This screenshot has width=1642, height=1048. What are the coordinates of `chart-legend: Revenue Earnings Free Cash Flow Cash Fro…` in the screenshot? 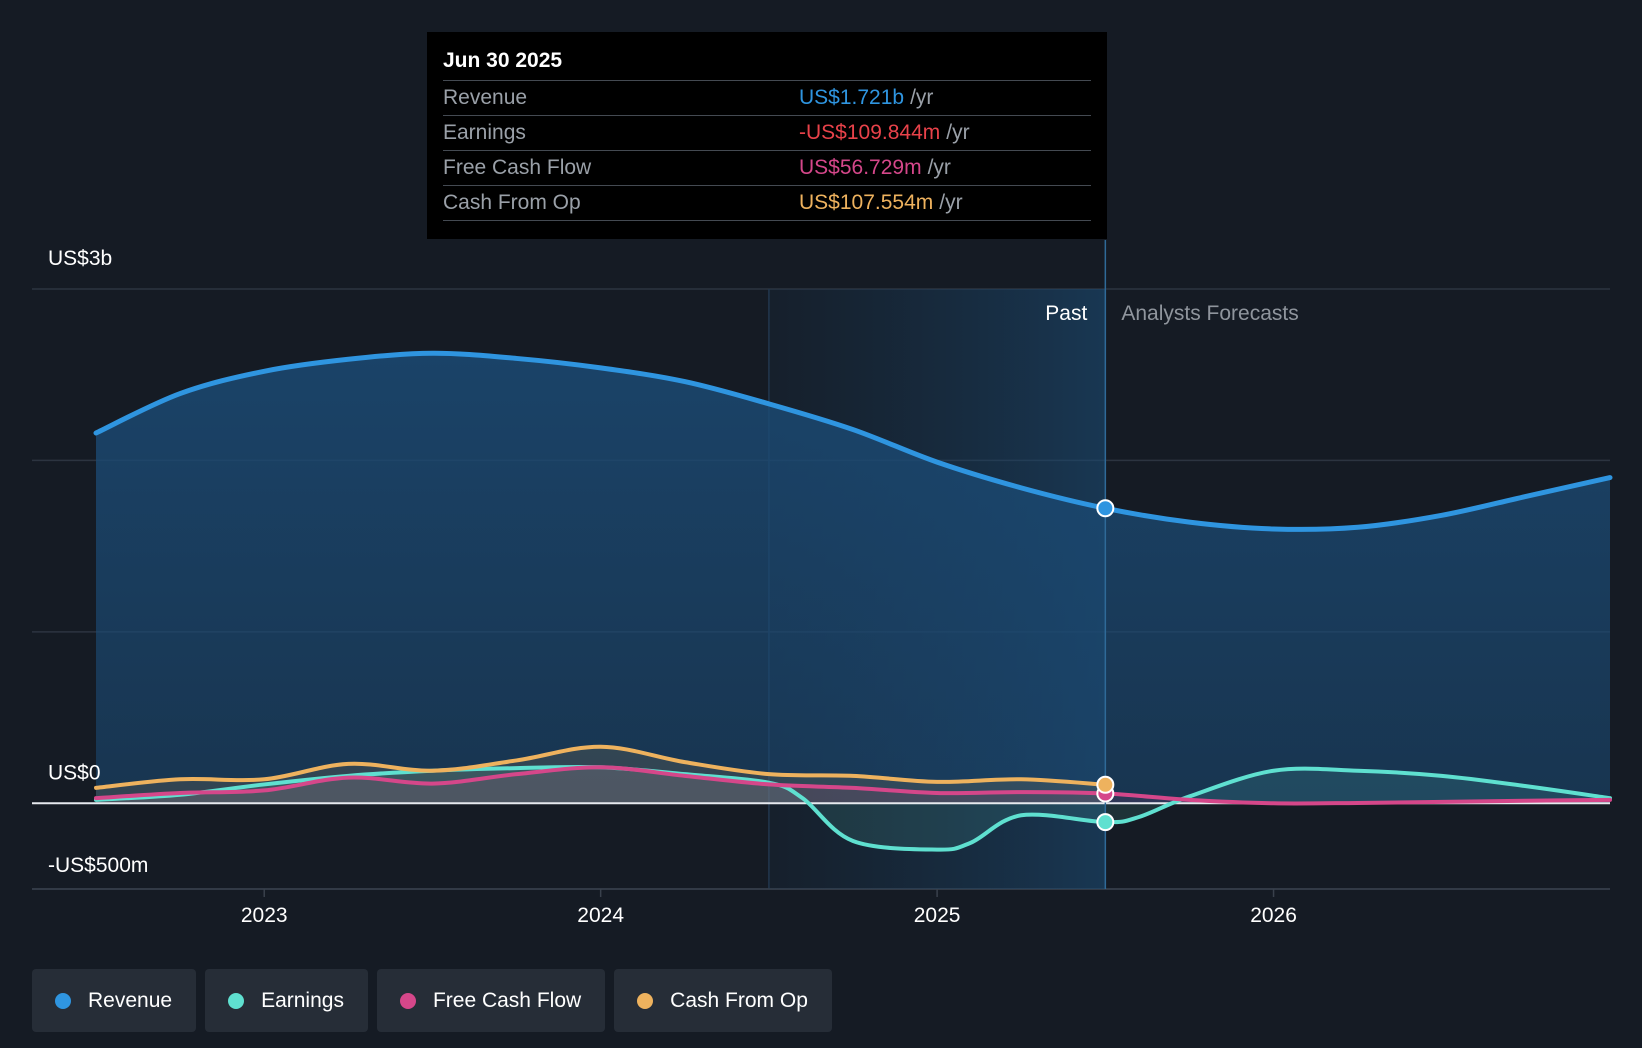 It's located at (432, 1000).